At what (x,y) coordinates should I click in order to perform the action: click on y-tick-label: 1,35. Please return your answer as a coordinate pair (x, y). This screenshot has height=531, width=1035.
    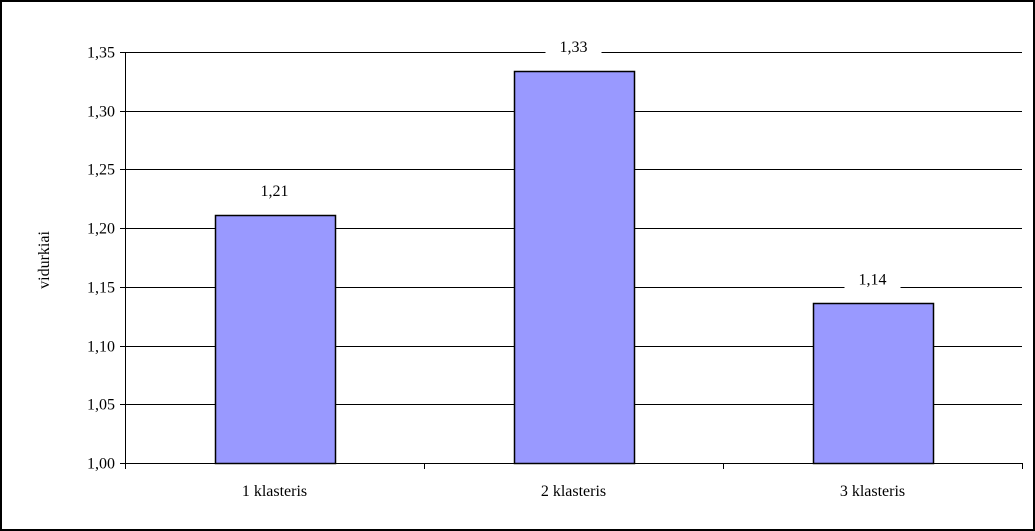
    Looking at the image, I should click on (101, 53).